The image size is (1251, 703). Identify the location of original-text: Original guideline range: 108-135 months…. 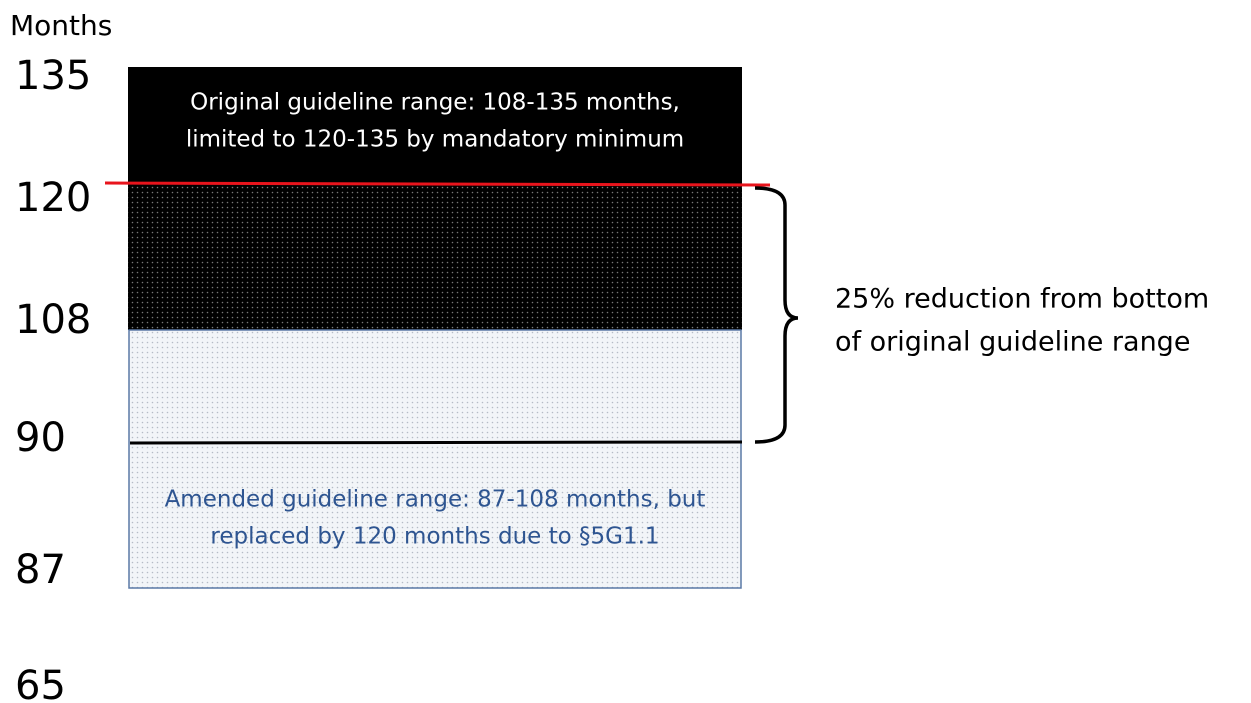
(435, 103).